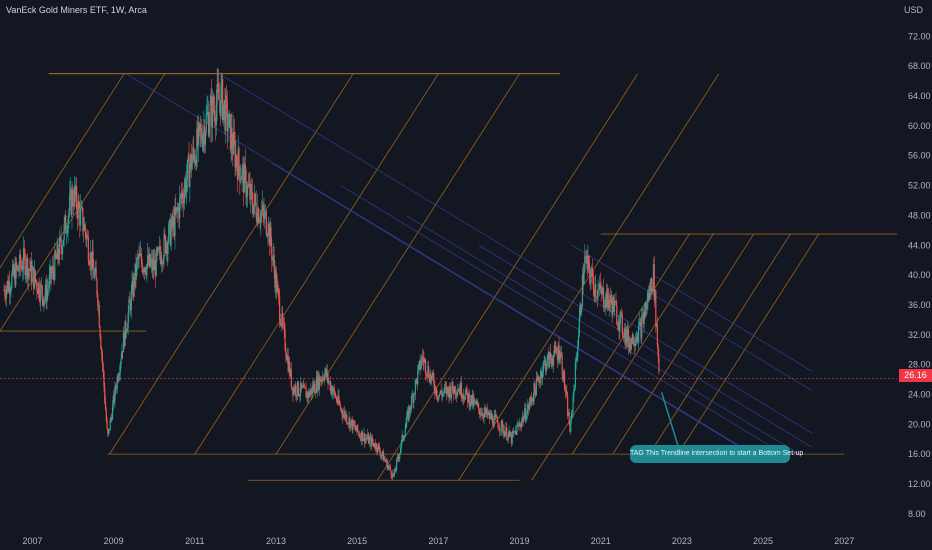 This screenshot has width=932, height=550. Describe the element at coordinates (919, 96) in the screenshot. I see `y-tick-label: 64.00` at that location.